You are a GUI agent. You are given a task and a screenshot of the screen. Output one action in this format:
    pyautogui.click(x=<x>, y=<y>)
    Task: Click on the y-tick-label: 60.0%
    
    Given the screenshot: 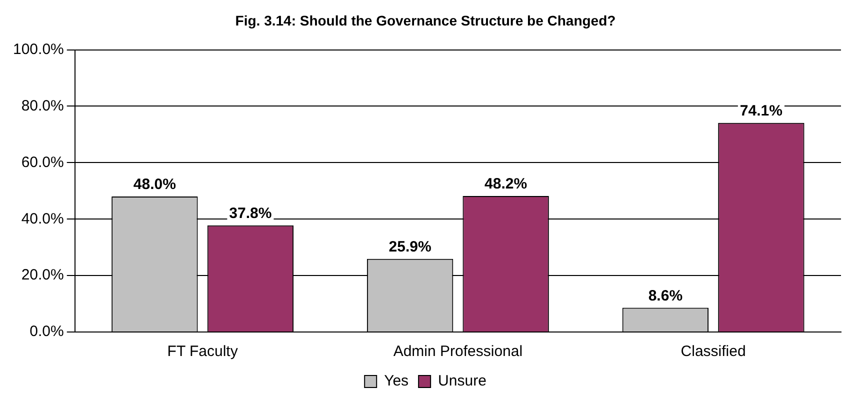 What is the action you would take?
    pyautogui.click(x=42, y=162)
    